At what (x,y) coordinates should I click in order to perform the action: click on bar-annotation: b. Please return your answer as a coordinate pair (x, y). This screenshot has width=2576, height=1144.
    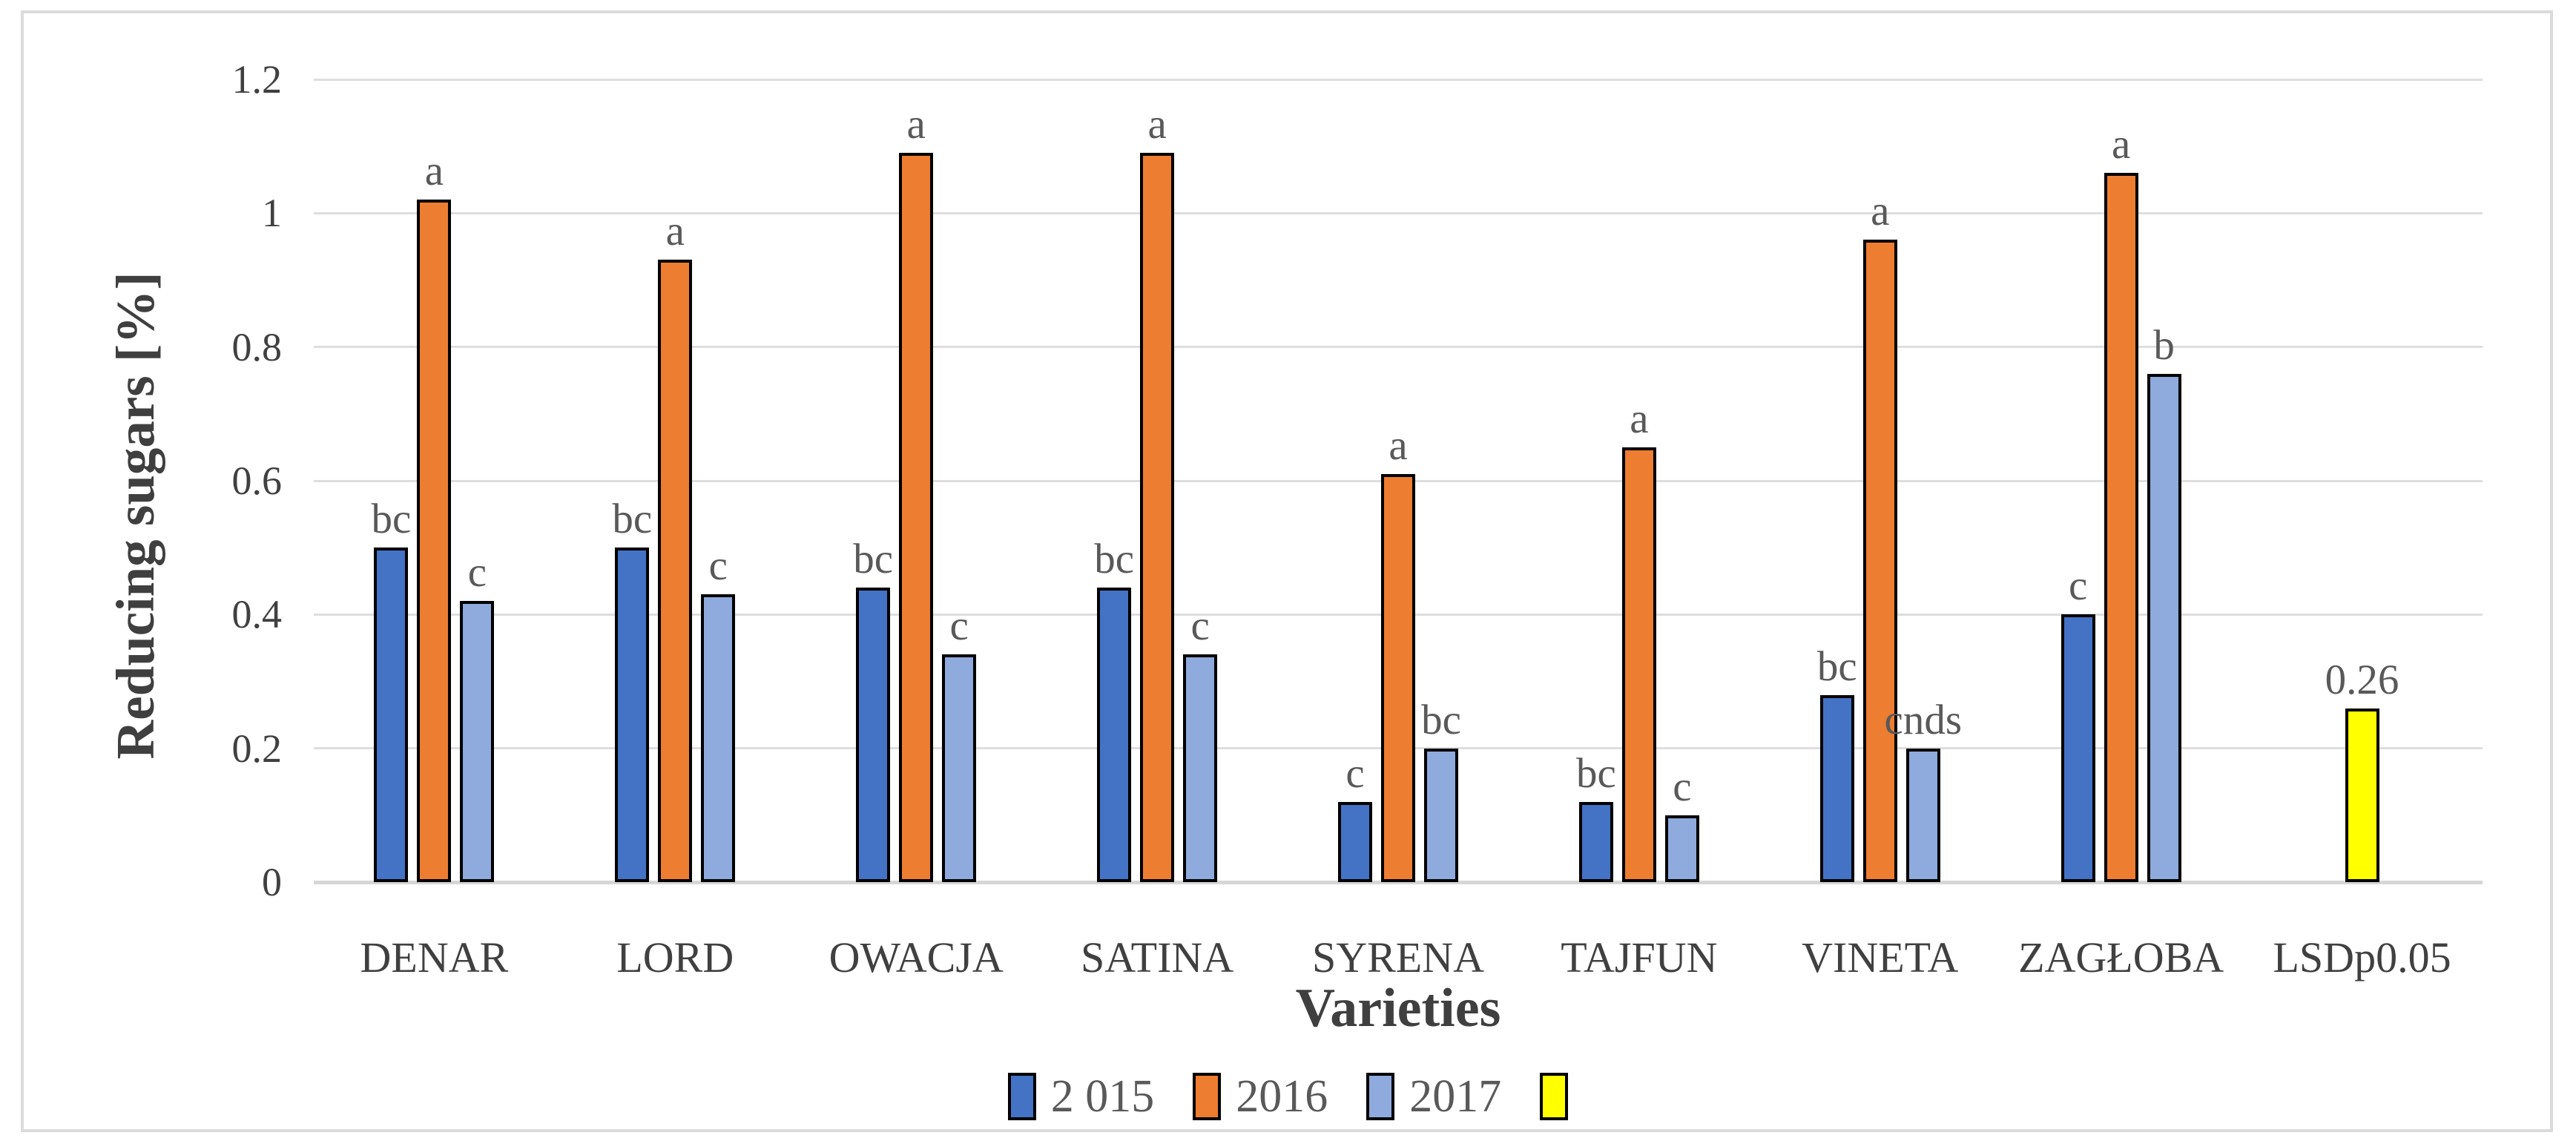
    Looking at the image, I should click on (2164, 345).